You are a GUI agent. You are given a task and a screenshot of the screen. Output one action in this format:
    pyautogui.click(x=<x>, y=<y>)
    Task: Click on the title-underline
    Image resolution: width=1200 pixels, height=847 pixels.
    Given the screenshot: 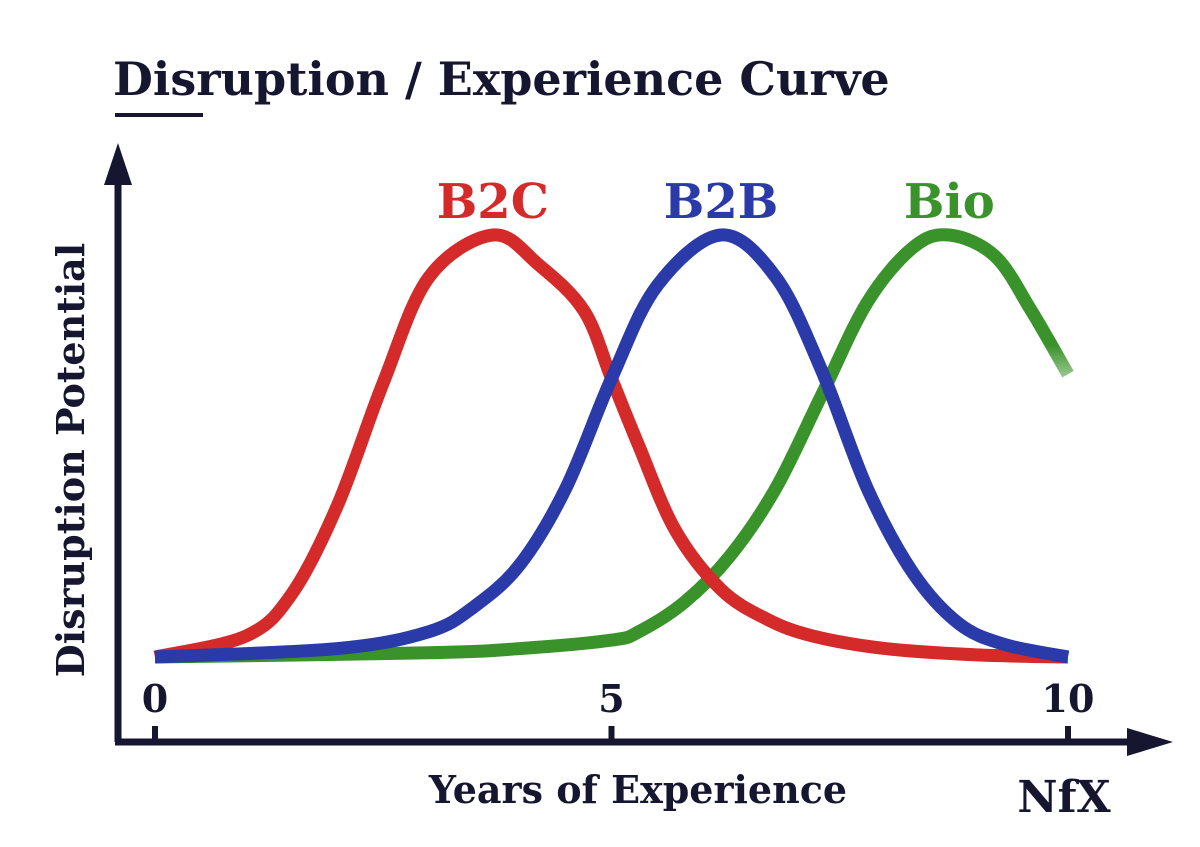 What is the action you would take?
    pyautogui.click(x=159, y=115)
    